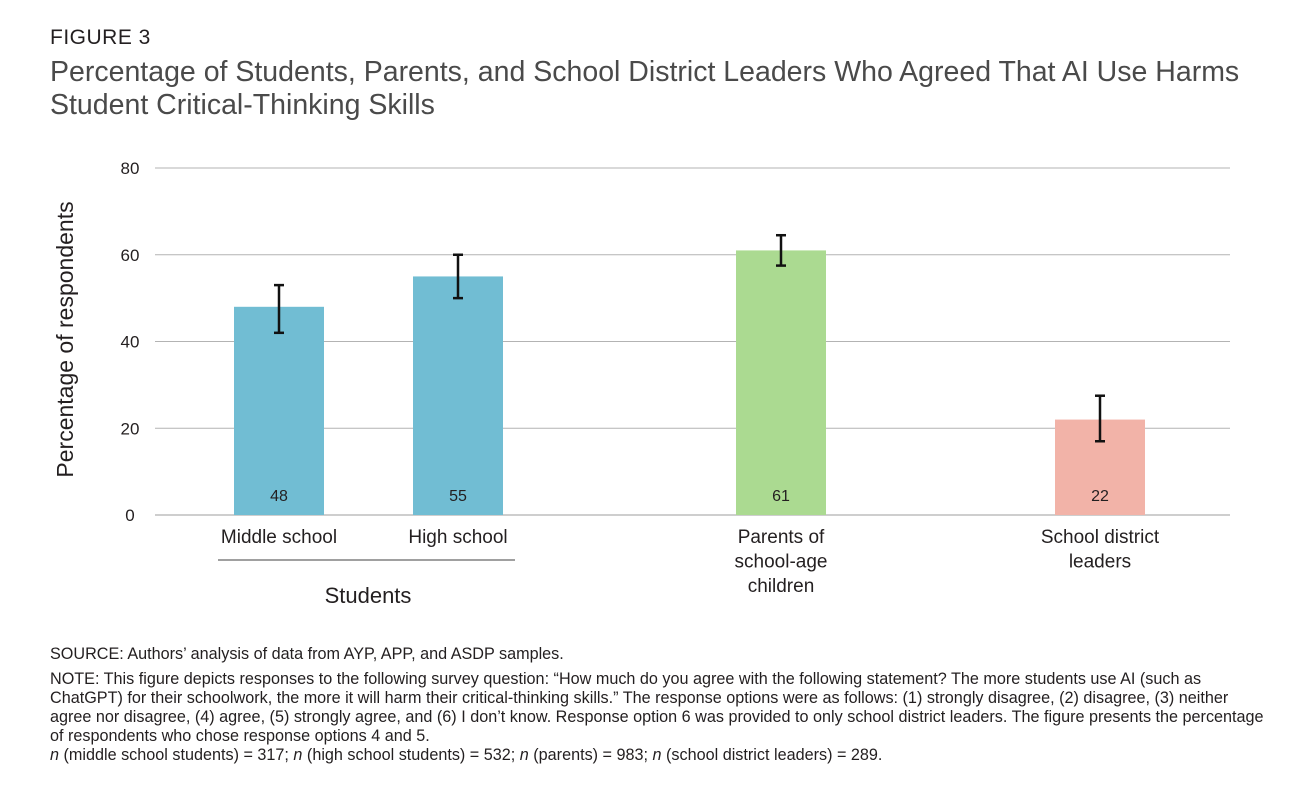 The height and width of the screenshot is (802, 1304). Describe the element at coordinates (590, 755) in the screenshot. I see `n-parents: (parents) = 983;` at that location.